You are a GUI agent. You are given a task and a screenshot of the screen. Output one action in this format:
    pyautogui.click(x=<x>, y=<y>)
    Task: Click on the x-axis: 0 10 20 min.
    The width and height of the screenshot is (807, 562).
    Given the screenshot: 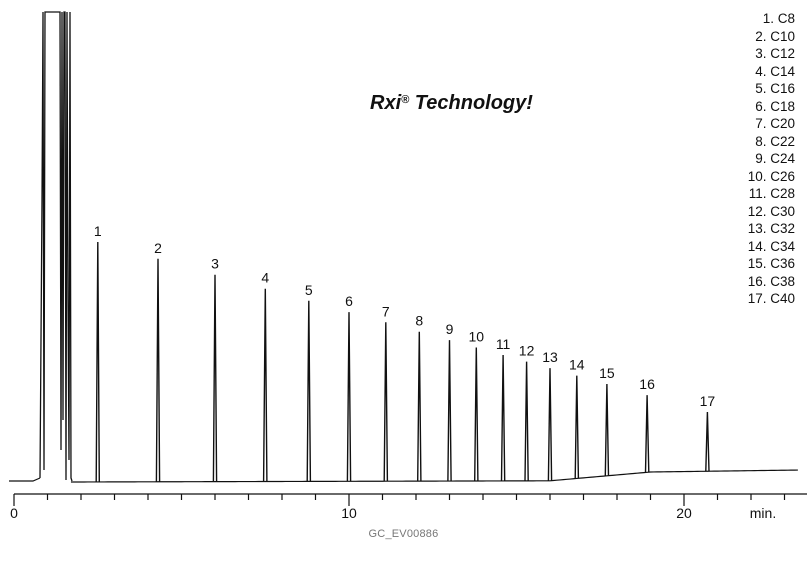 What is the action you would take?
    pyautogui.click(x=408, y=507)
    